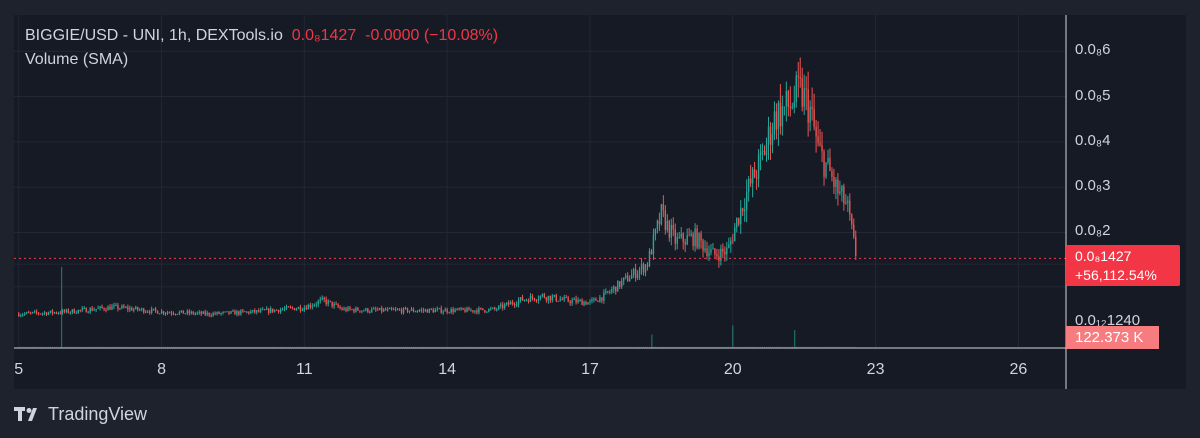 This screenshot has width=1200, height=438. Describe the element at coordinates (162, 369) in the screenshot. I see `x-tick-label: 8` at that location.